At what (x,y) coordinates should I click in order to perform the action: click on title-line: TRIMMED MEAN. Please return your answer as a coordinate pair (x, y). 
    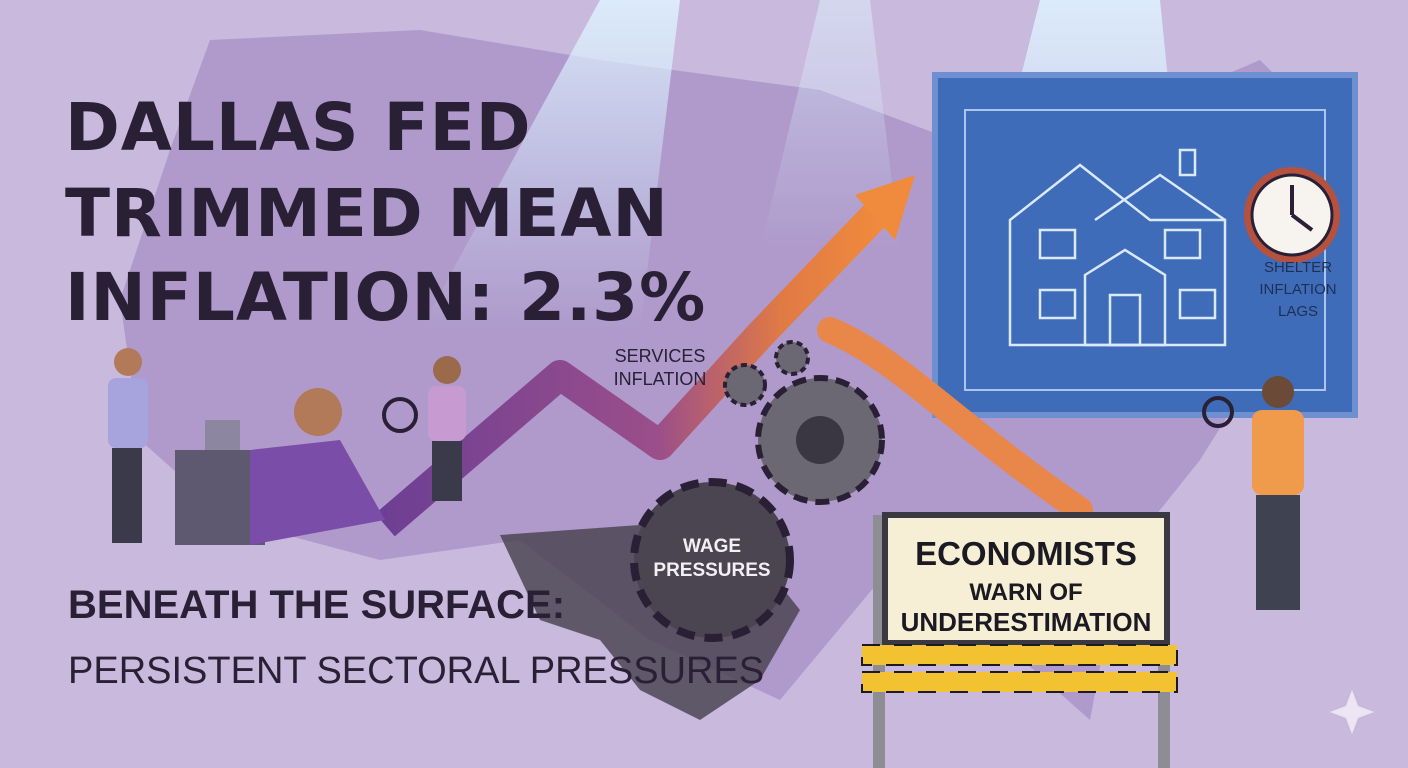
    Looking at the image, I should click on (367, 213).